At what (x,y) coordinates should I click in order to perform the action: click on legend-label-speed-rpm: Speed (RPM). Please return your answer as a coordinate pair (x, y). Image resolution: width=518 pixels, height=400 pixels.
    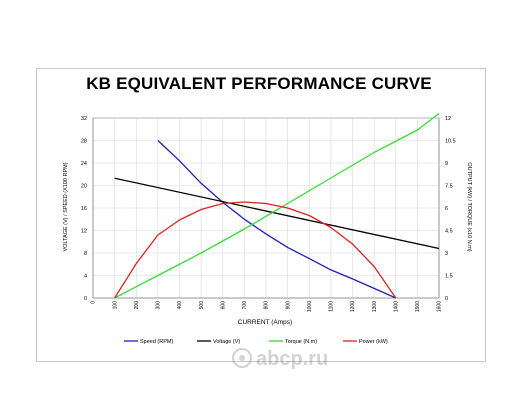
    Looking at the image, I should click on (156, 342).